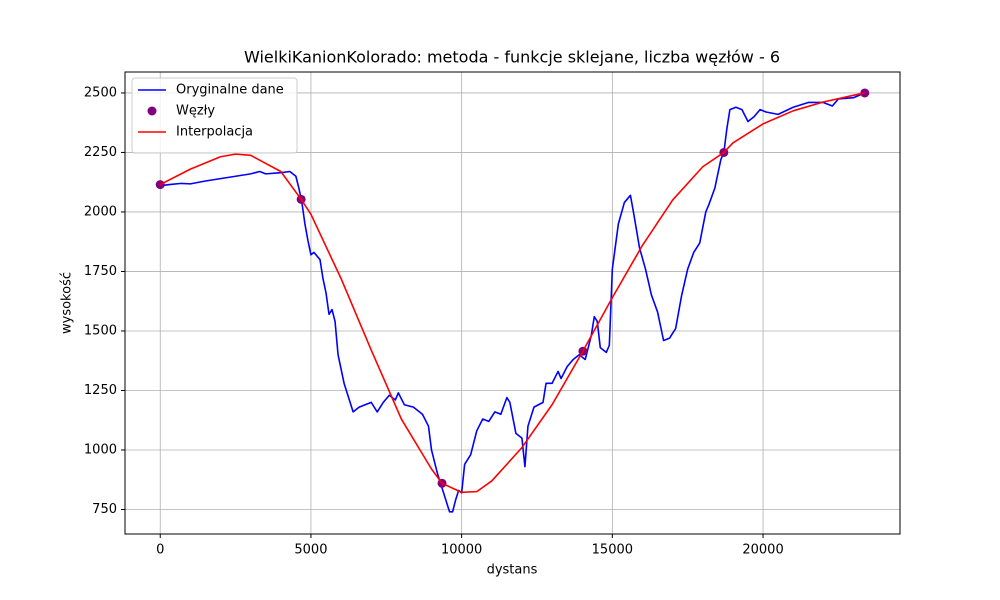 This screenshot has height=600, width=1000. I want to click on y-tick-label: 1500, so click(100, 330).